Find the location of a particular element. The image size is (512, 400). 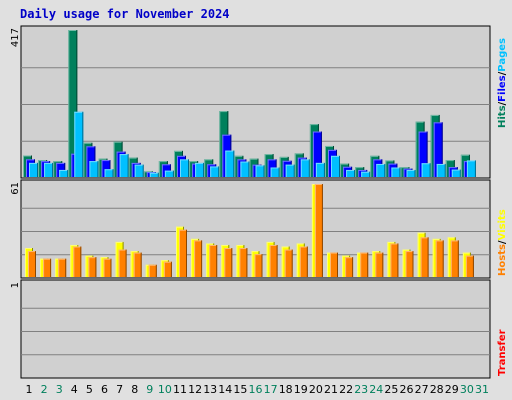

x-tick-label: 1 is located at coordinates (29, 389).